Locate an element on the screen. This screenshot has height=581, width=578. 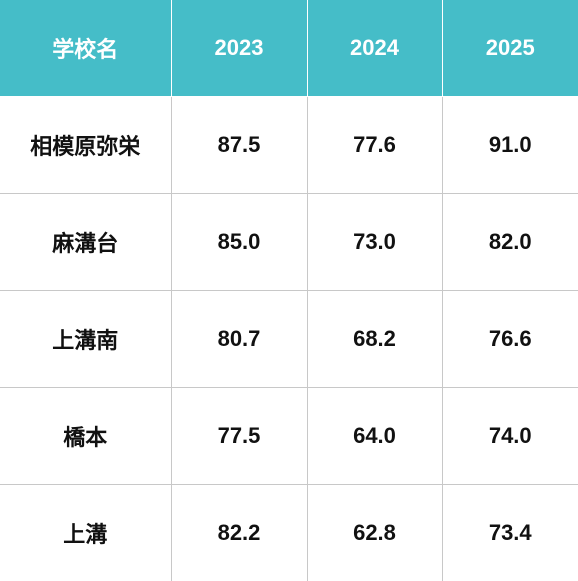
value-cell-2023: 87.5 is located at coordinates (239, 145).